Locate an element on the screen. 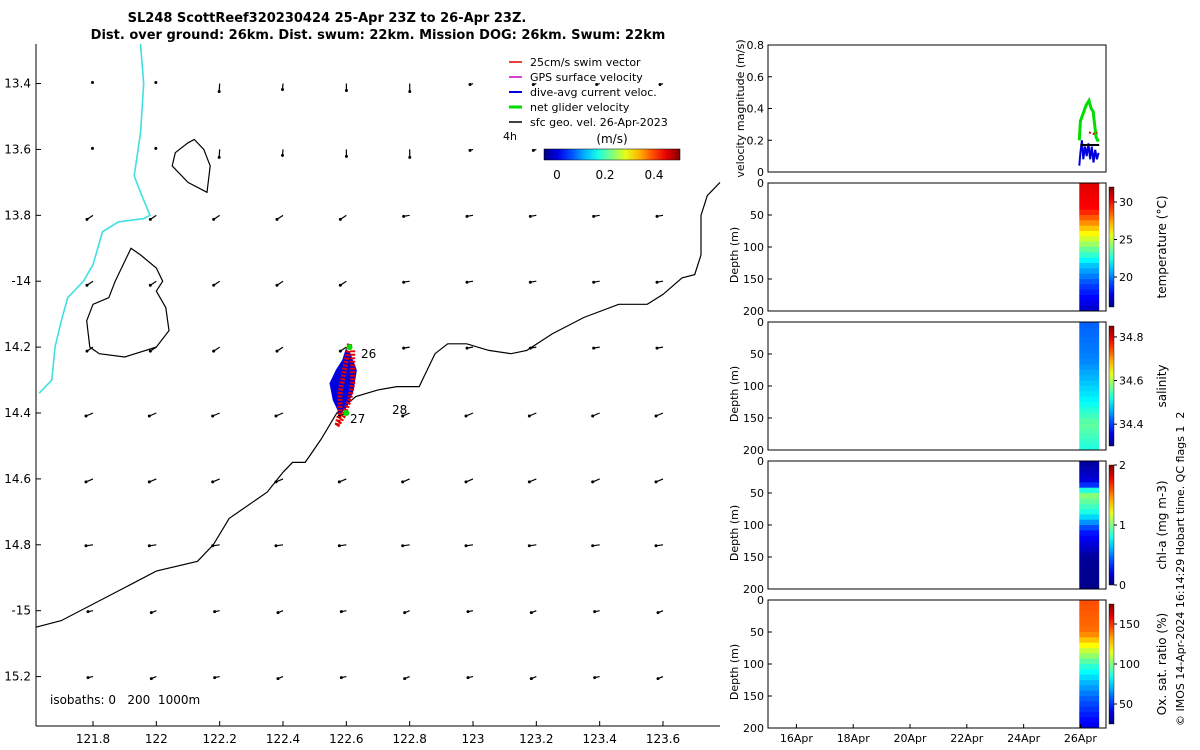  velocity-ytick-label: 0.6 is located at coordinates (756, 77).